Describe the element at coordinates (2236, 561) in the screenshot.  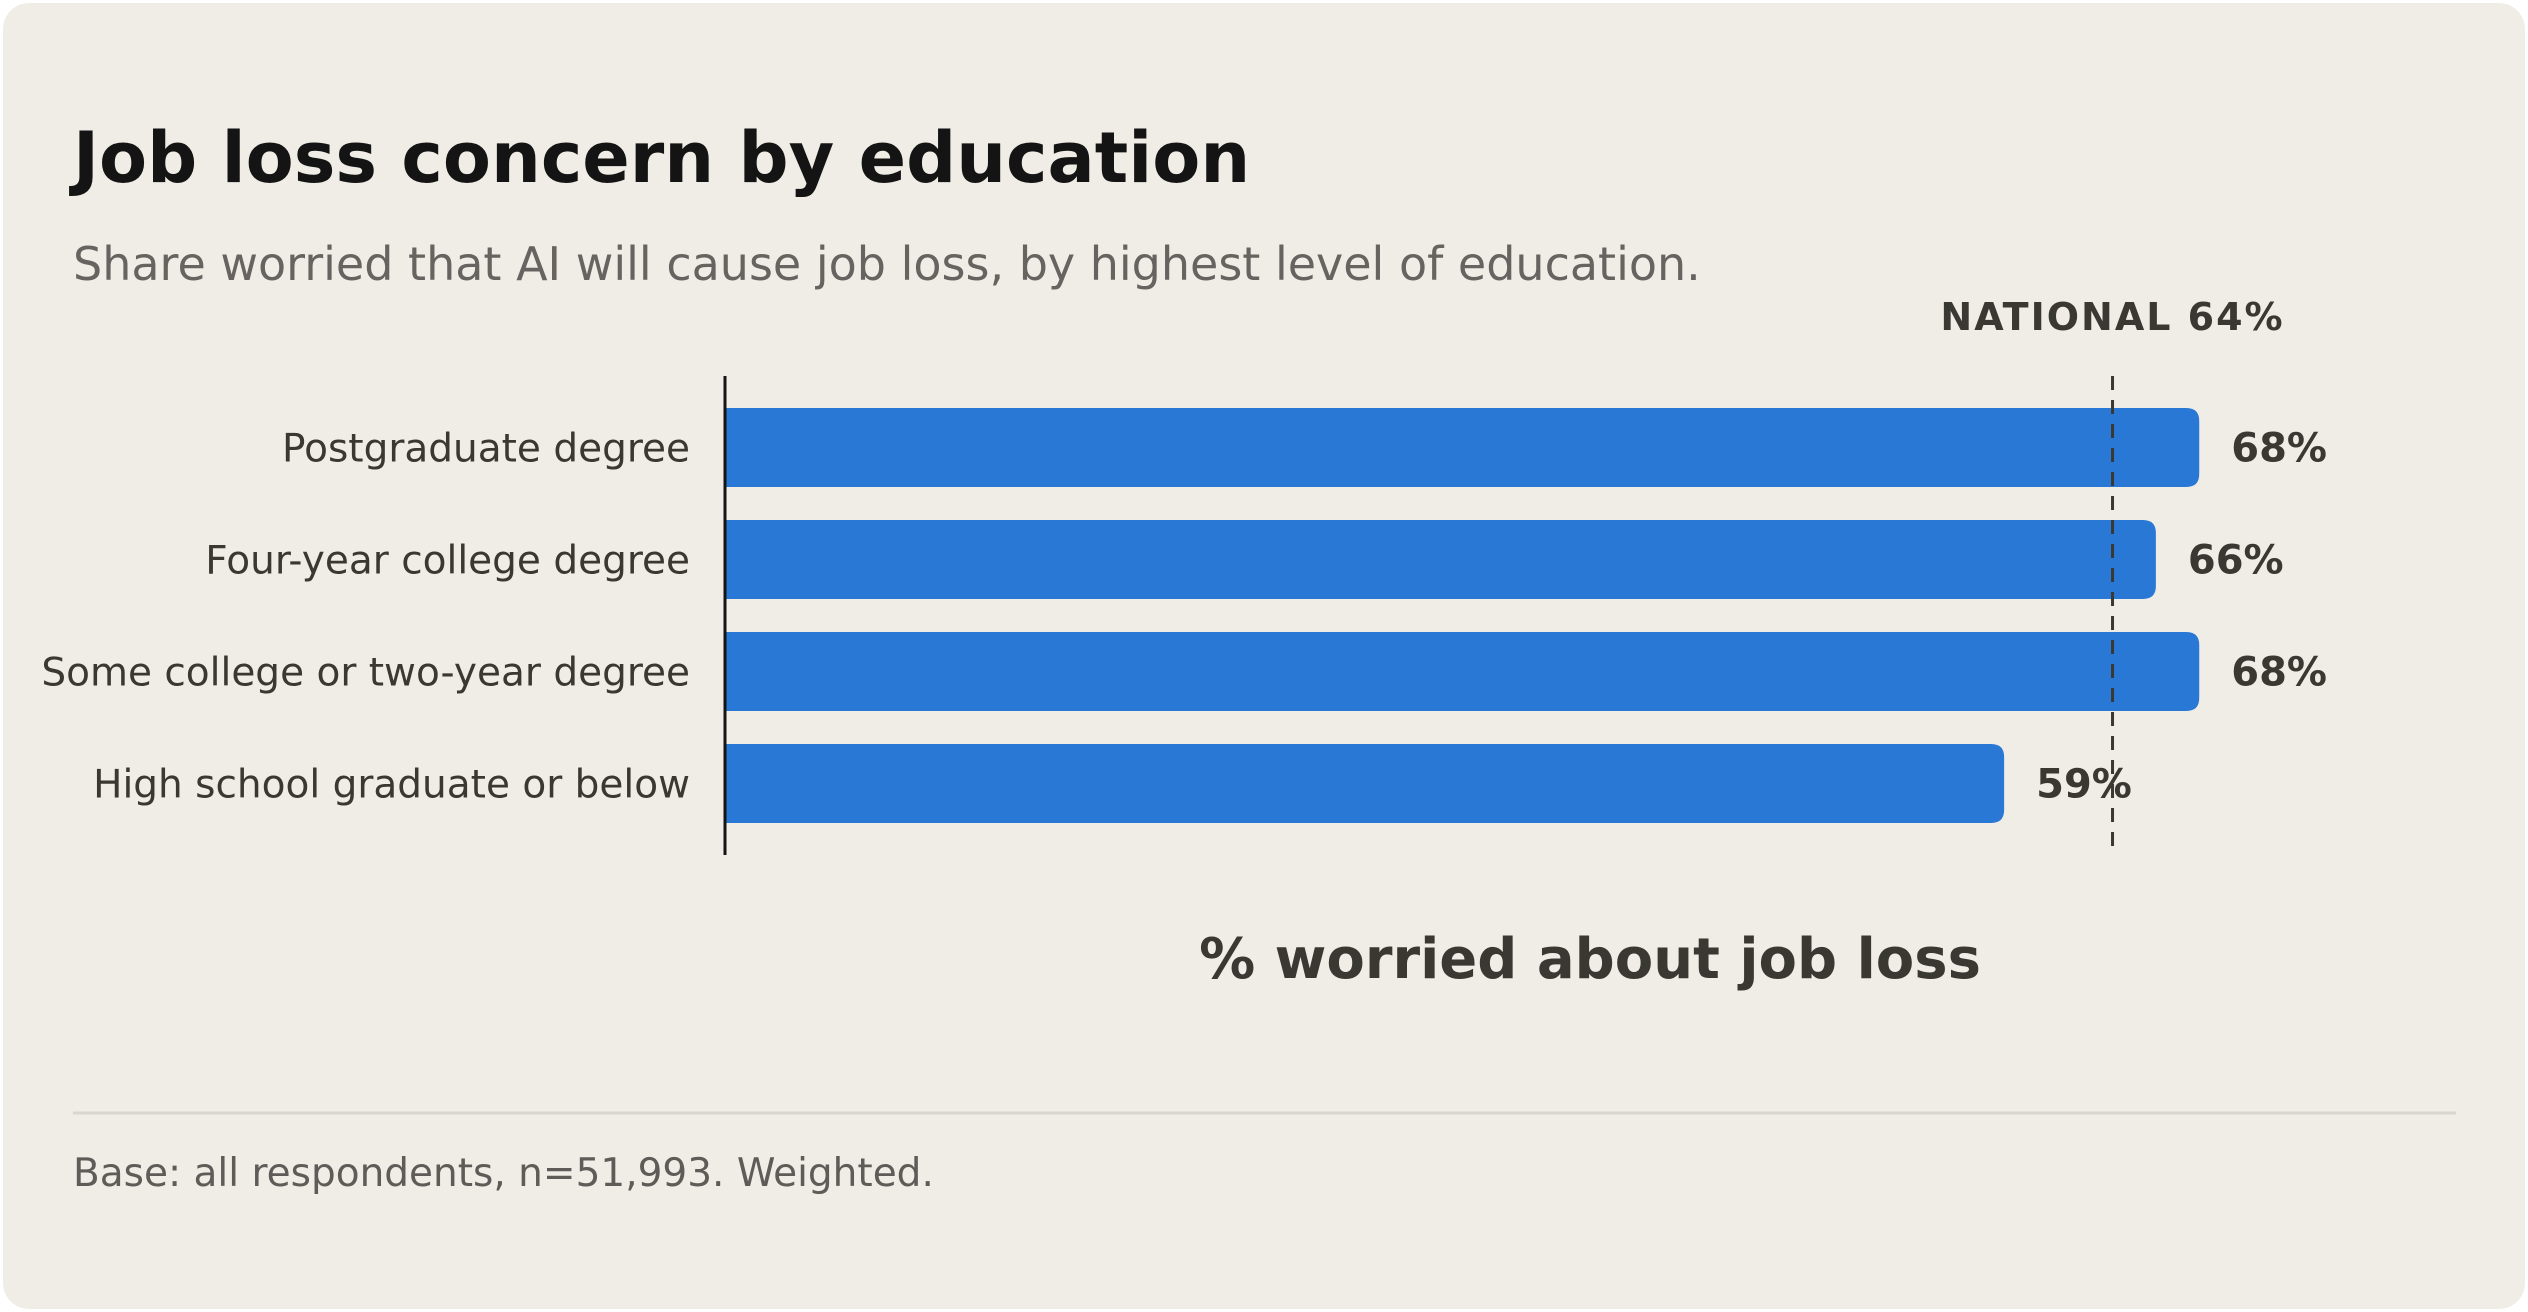
I see `value-label: 66%` at that location.